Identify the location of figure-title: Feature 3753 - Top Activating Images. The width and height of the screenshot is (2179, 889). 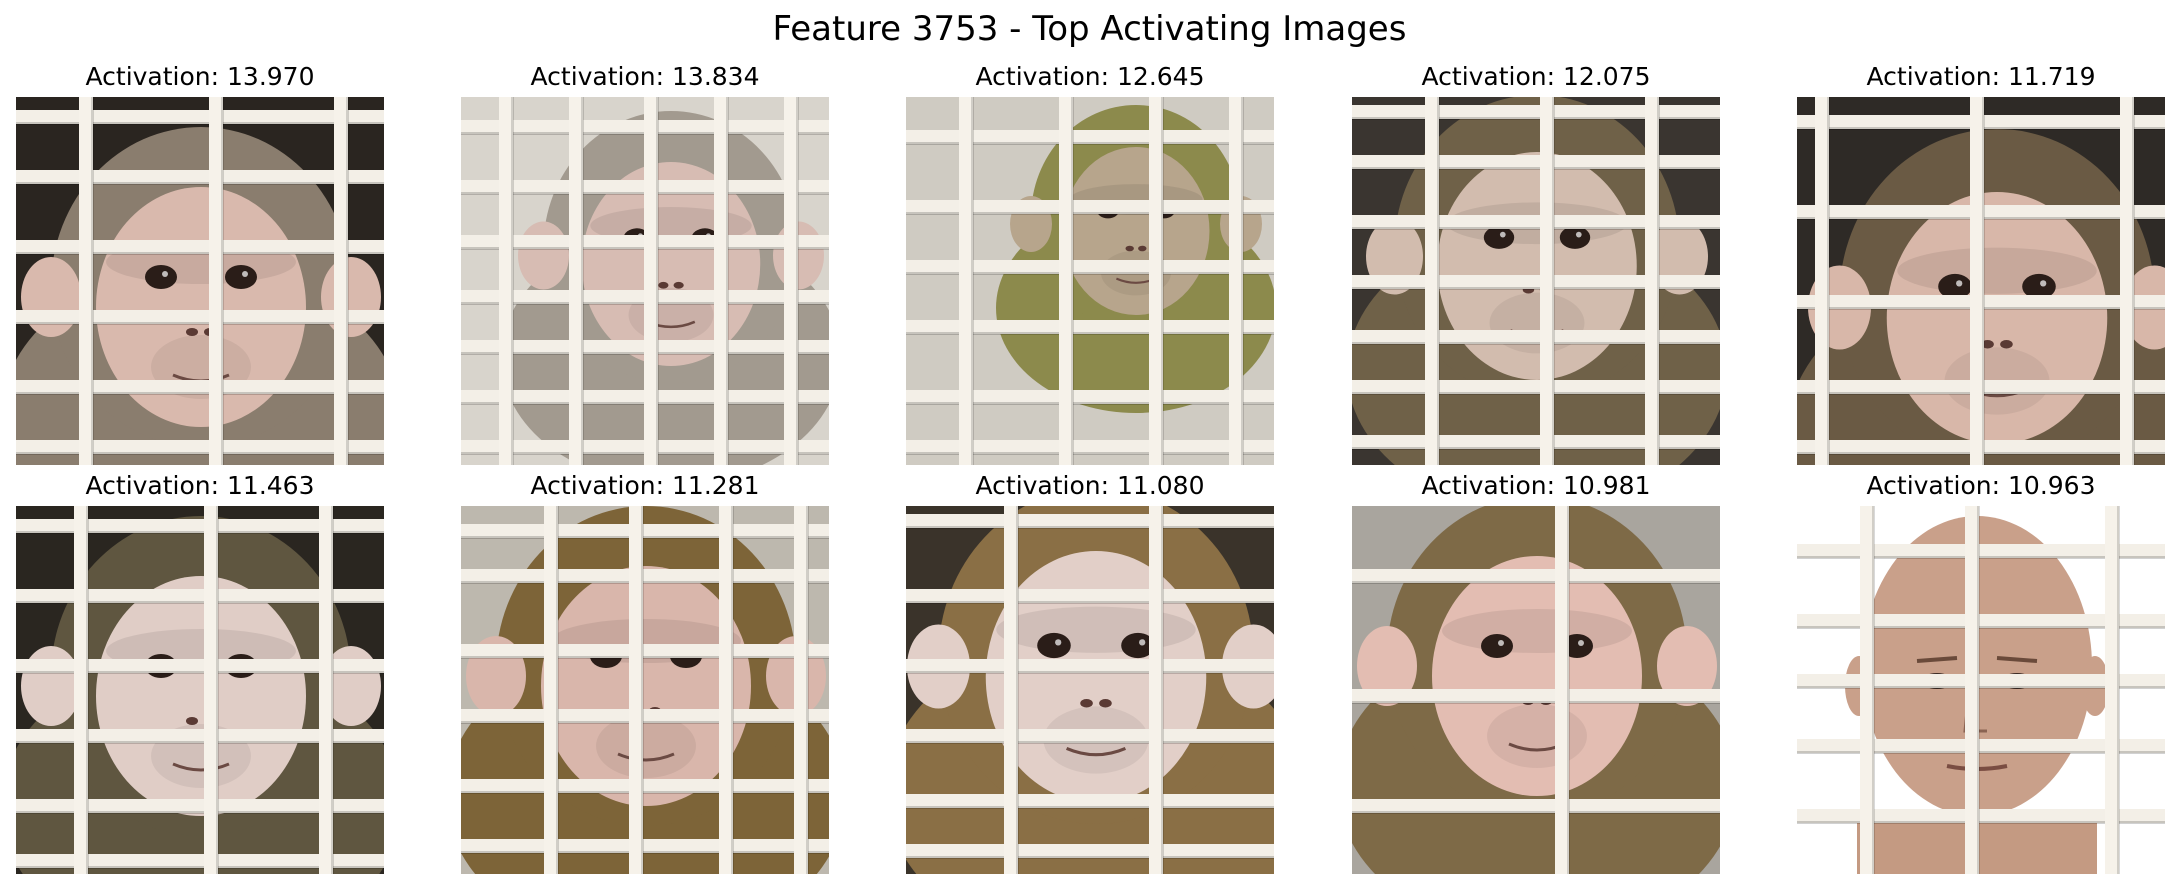
(1089, 29).